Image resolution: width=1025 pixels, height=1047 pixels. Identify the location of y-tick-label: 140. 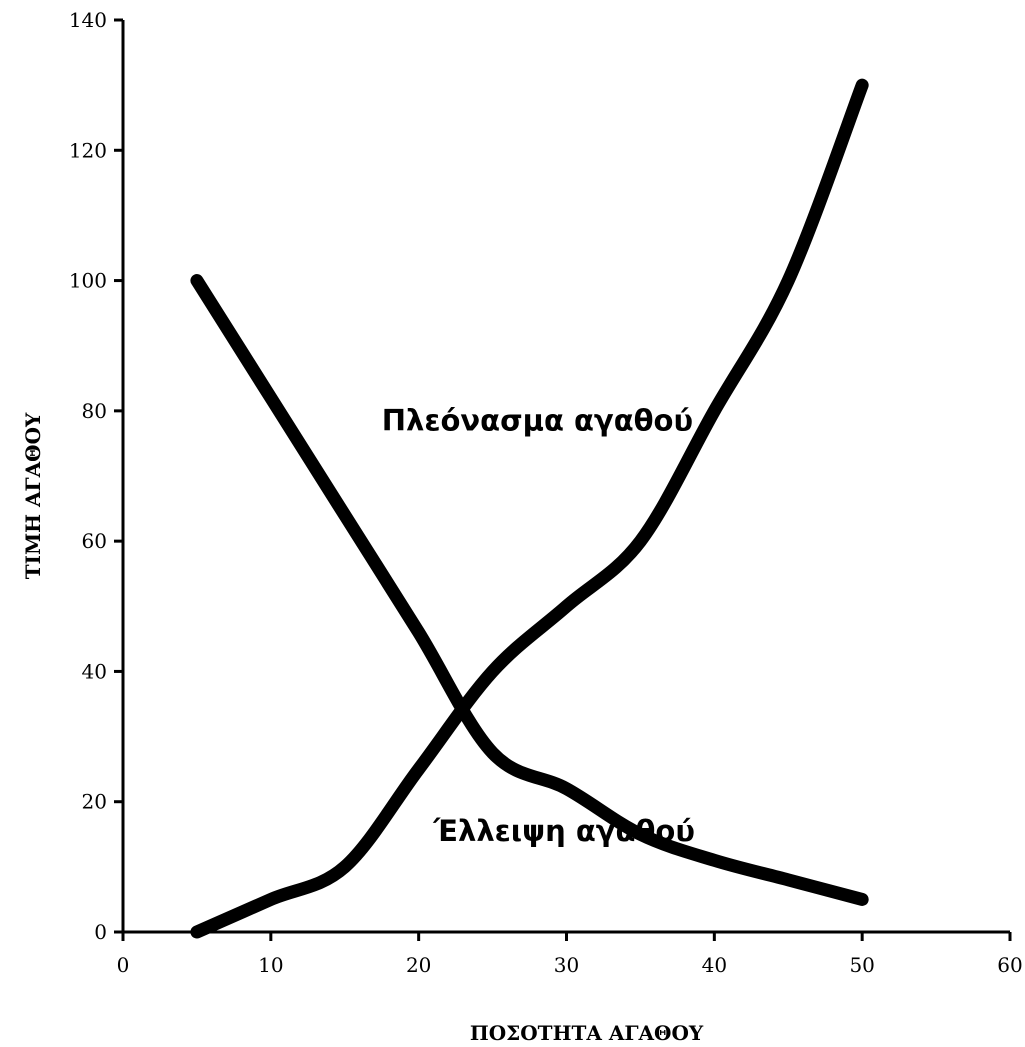
(88, 20).